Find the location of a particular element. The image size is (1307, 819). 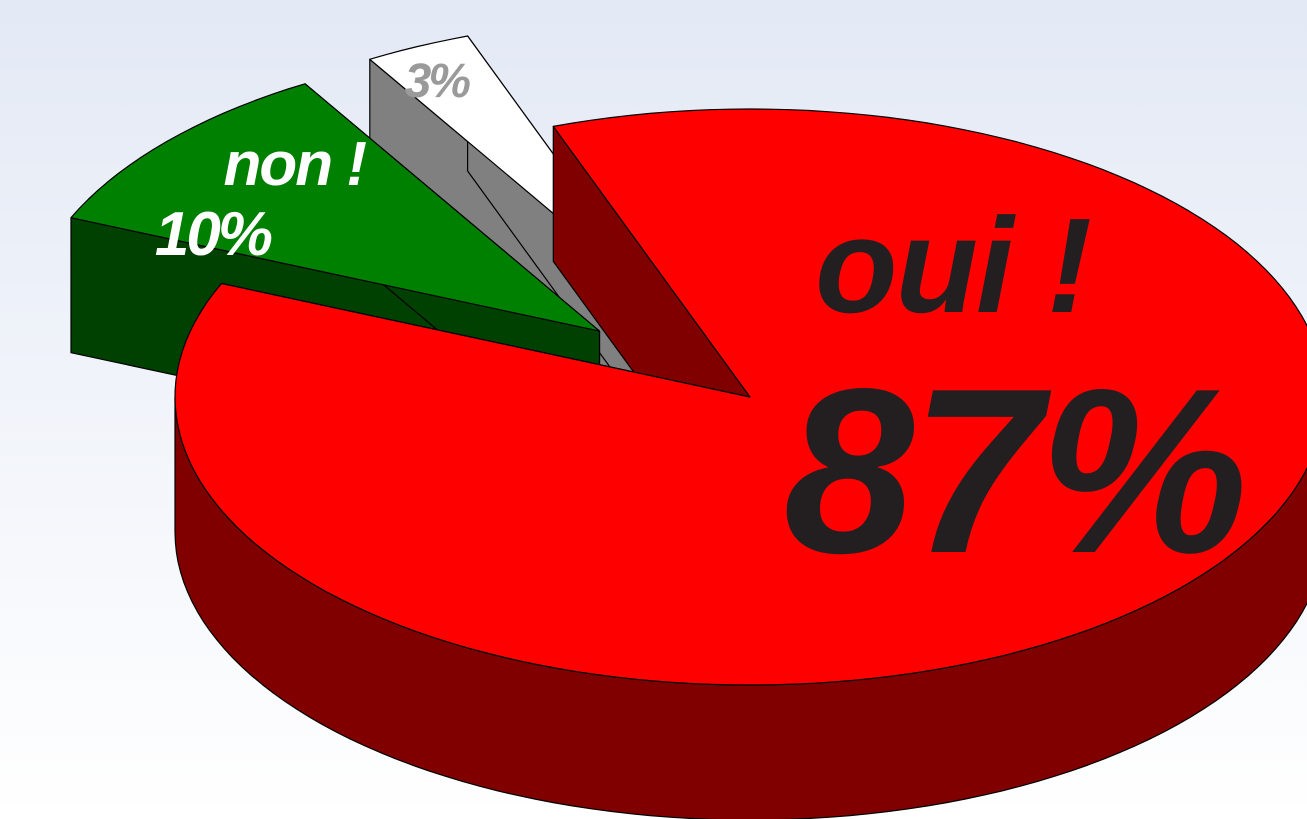

category-label: oui ! is located at coordinates (952, 265).